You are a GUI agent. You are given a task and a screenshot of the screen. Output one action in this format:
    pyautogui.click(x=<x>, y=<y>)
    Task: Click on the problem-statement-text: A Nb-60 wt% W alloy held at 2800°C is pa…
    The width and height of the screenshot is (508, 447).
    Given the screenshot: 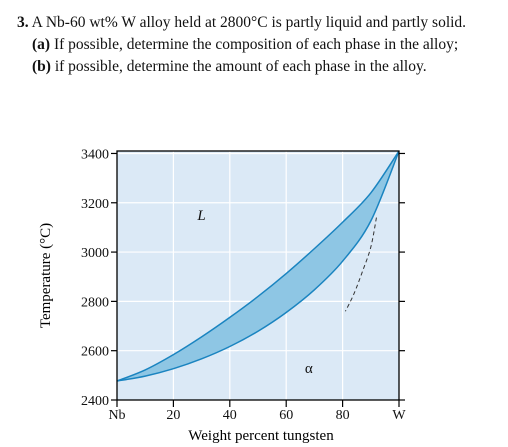 What is the action you would take?
    pyautogui.click(x=247, y=22)
    